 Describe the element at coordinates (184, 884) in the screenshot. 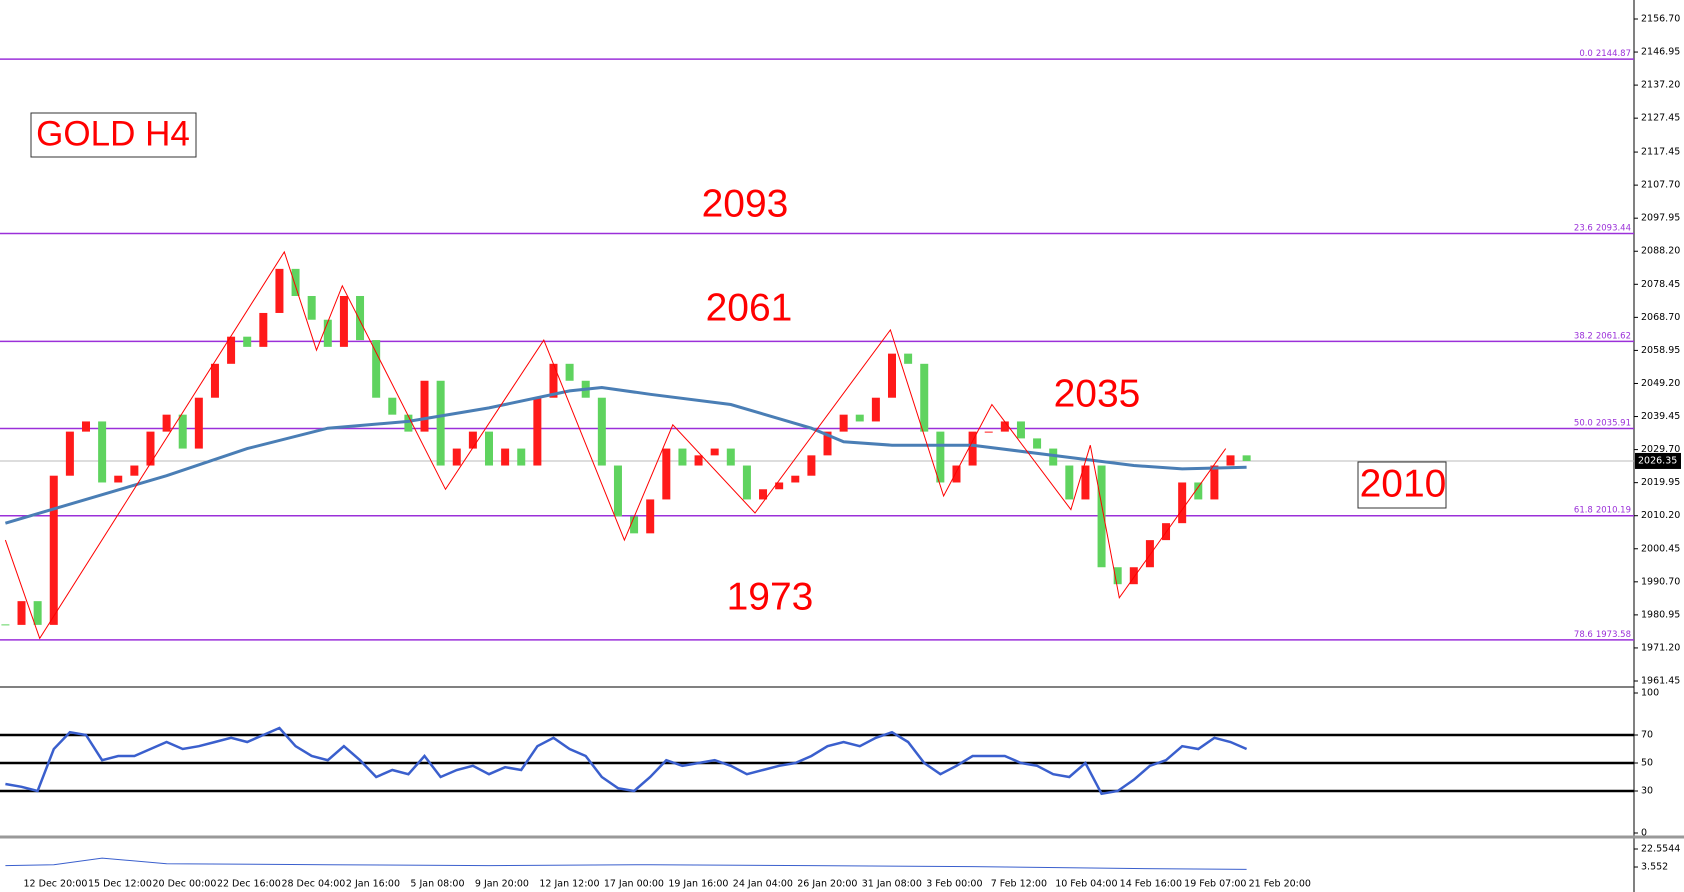

I see `x-tick-label: 20 Dec 00:00` at that location.